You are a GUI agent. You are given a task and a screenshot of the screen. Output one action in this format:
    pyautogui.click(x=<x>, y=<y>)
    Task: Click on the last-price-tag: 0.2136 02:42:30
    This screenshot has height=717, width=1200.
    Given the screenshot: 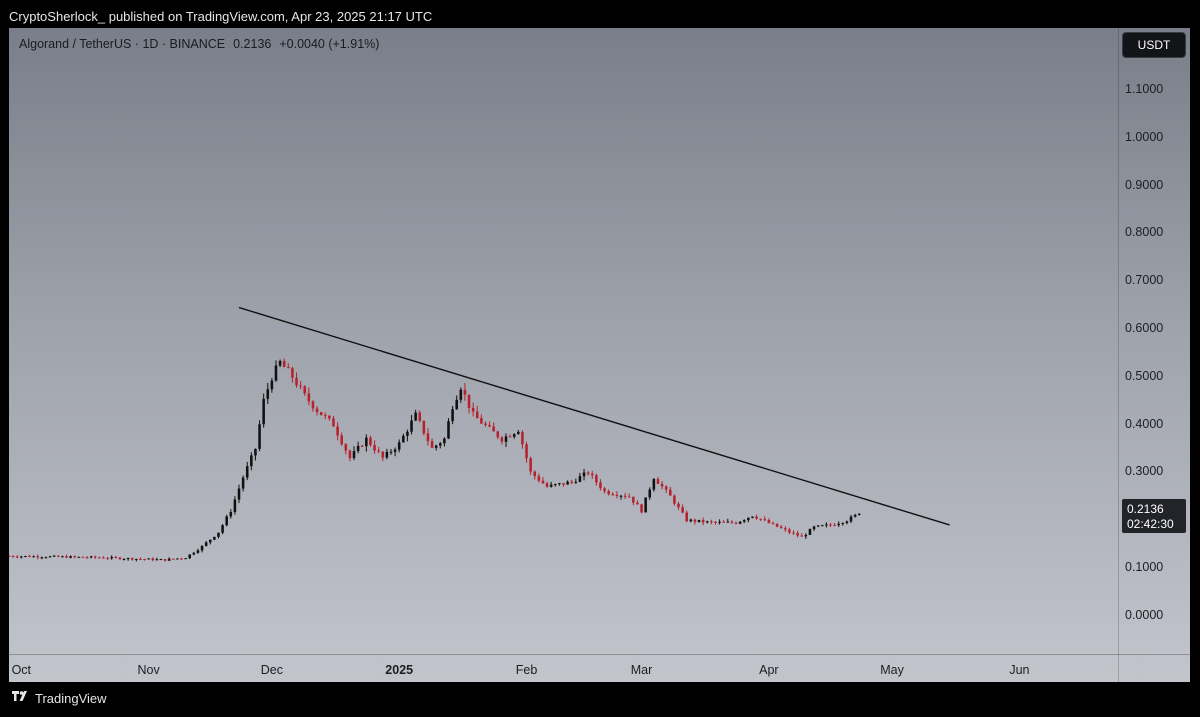 What is the action you would take?
    pyautogui.click(x=1154, y=516)
    